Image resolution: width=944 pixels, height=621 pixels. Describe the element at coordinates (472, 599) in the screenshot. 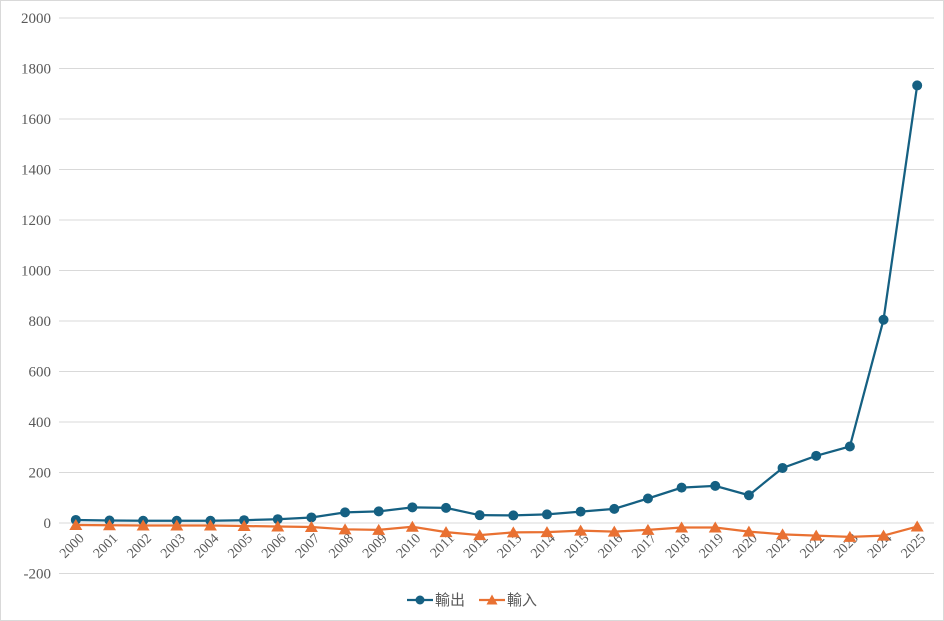

I see `chart-legend: 輸出 輸入` at that location.